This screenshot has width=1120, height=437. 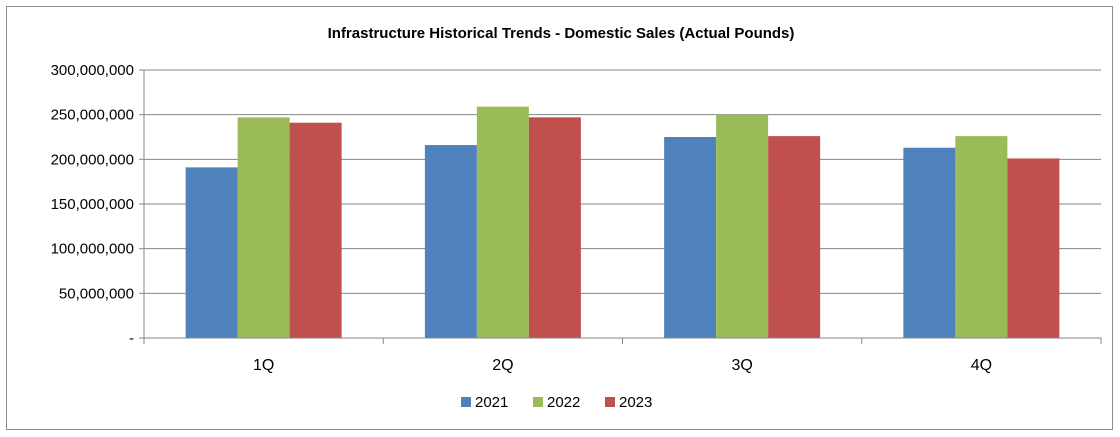 I want to click on y-tick-label: 250,000,000, so click(x=92, y=115).